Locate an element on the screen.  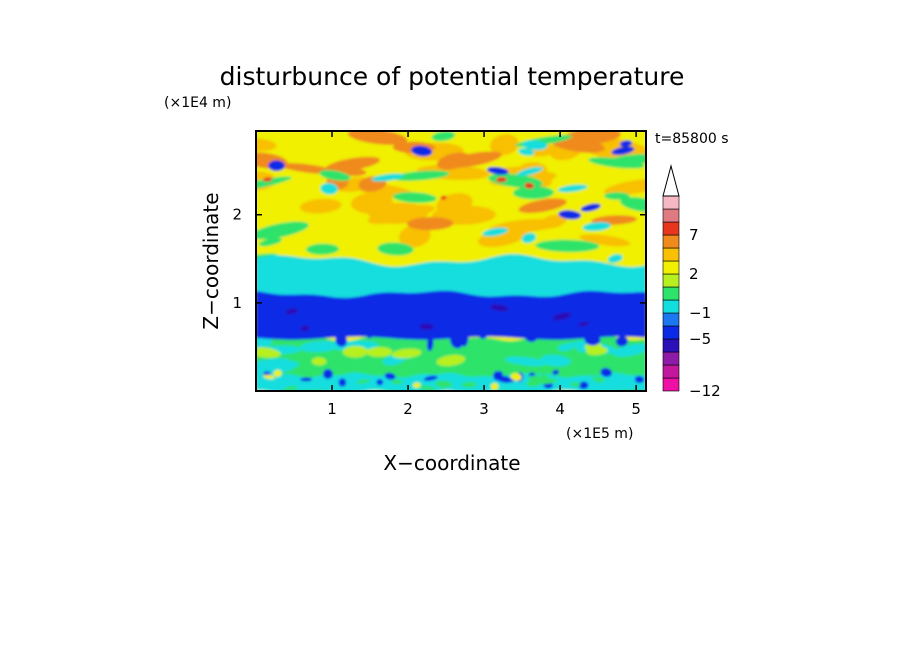
blue-layer is located at coordinates (451, 315).